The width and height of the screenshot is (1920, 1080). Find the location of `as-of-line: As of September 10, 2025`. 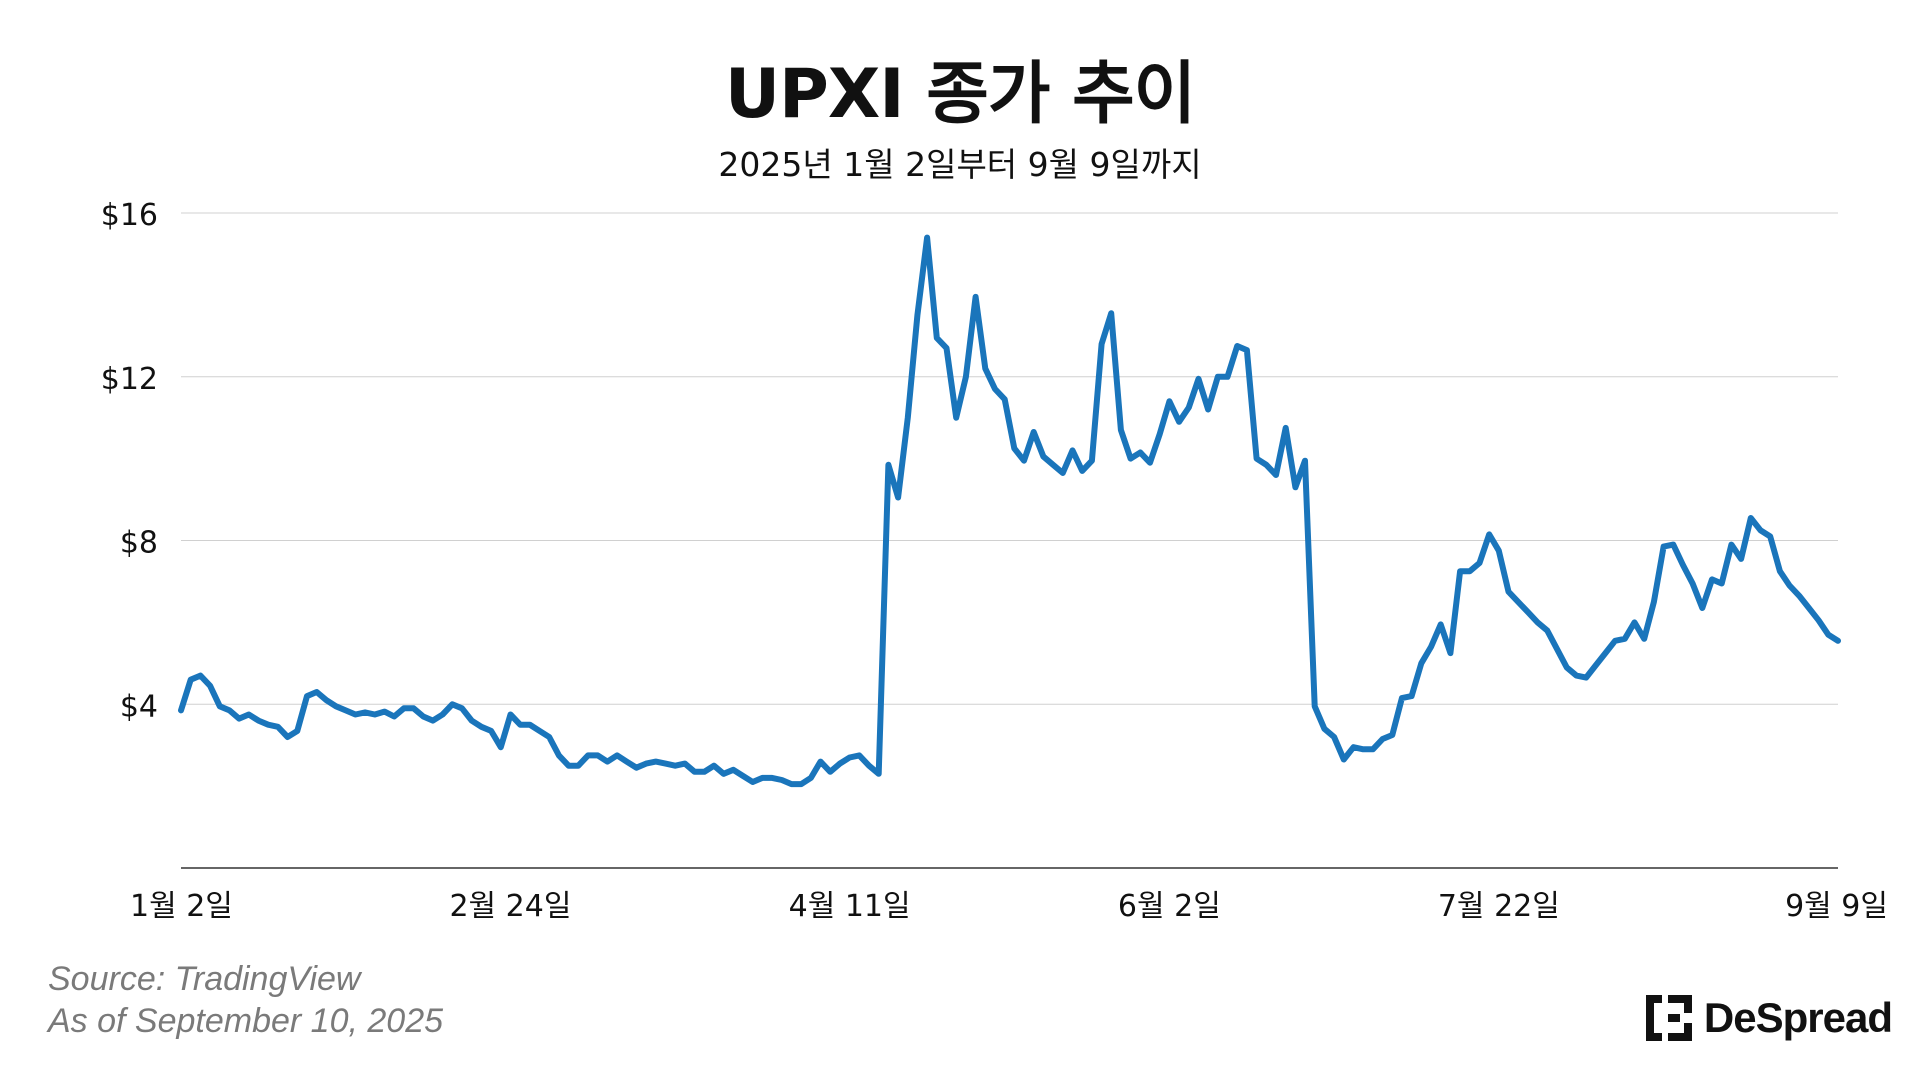

as-of-line: As of September 10, 2025 is located at coordinates (246, 1021).